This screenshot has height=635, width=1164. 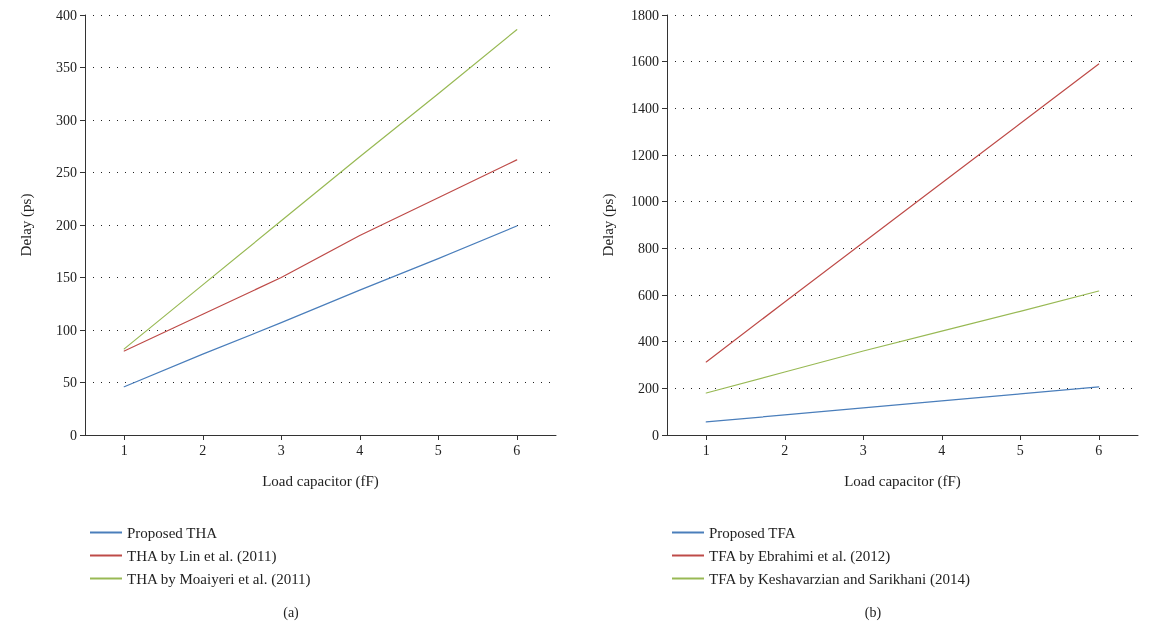 I want to click on y-tick-label: 600, so click(x=648, y=295).